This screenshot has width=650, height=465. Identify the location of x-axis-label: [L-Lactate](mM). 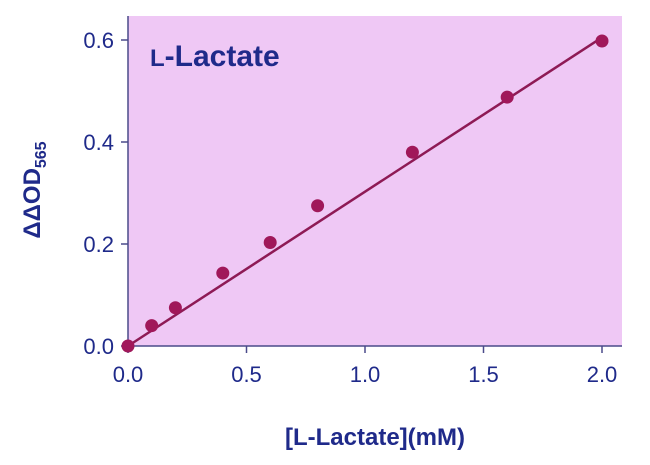
(375, 437).